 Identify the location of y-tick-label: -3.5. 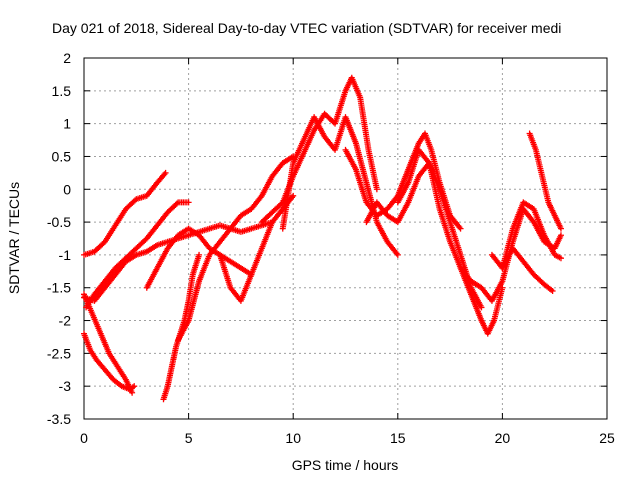
(59, 419).